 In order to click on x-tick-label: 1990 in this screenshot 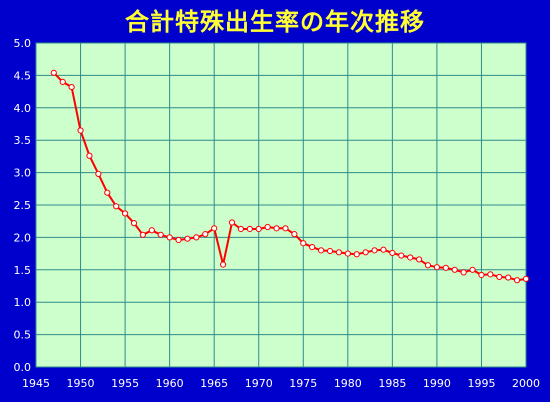, I will do `click(437, 383)`.